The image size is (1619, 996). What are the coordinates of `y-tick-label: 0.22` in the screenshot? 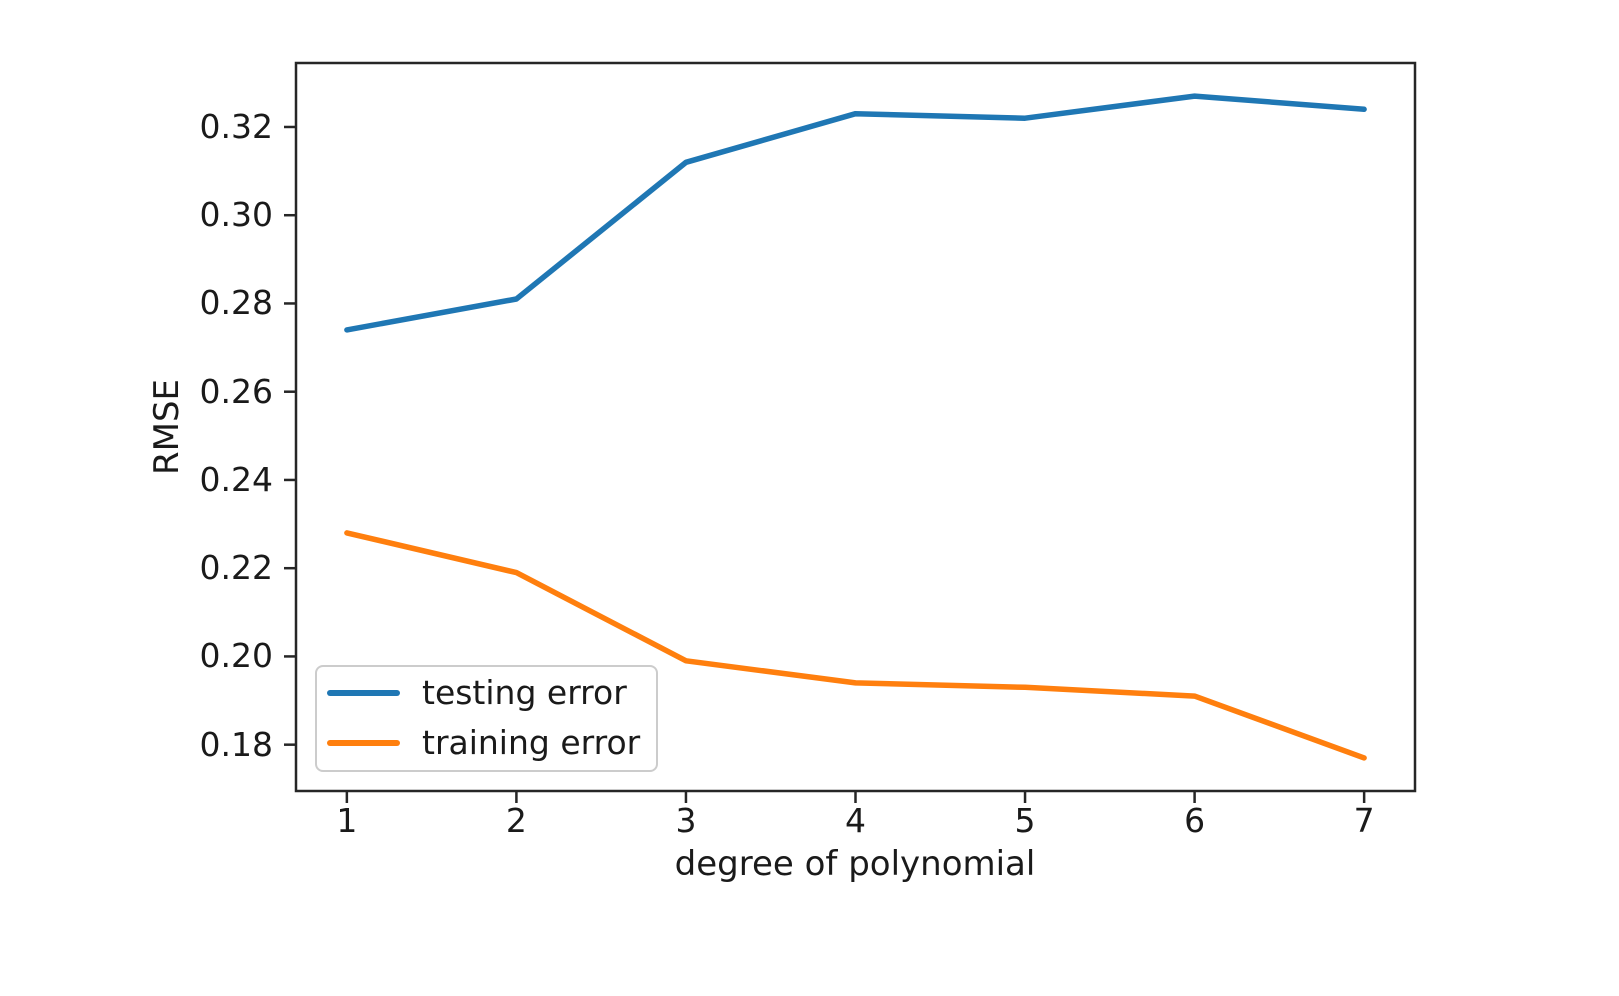 It's located at (236, 568).